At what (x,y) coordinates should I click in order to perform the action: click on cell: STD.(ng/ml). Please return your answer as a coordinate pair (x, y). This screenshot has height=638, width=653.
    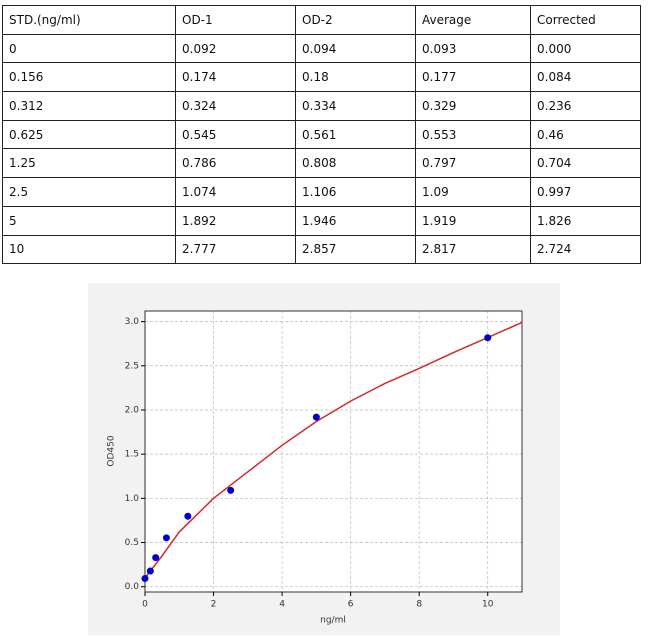
    Looking at the image, I should click on (89, 20).